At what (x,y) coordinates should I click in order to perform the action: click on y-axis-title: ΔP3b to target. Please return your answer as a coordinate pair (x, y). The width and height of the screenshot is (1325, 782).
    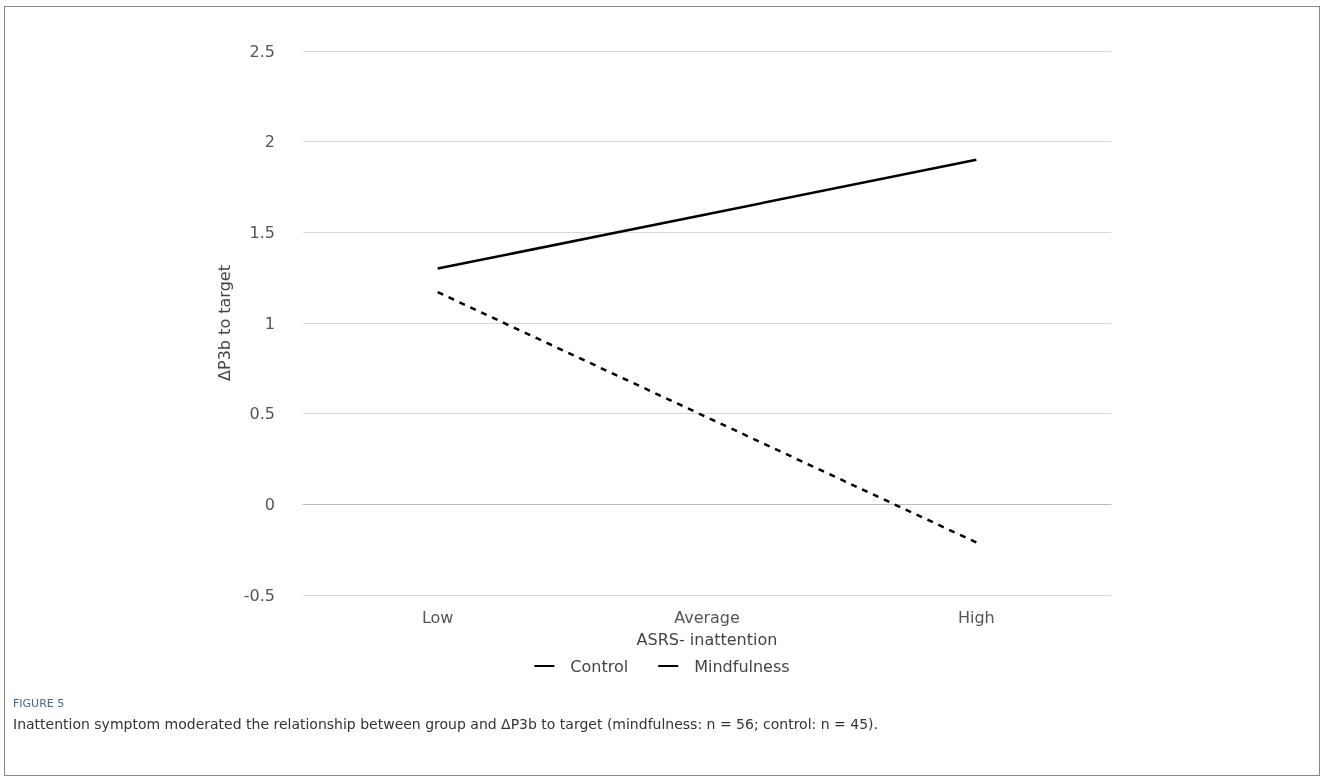
    Looking at the image, I should click on (225, 323).